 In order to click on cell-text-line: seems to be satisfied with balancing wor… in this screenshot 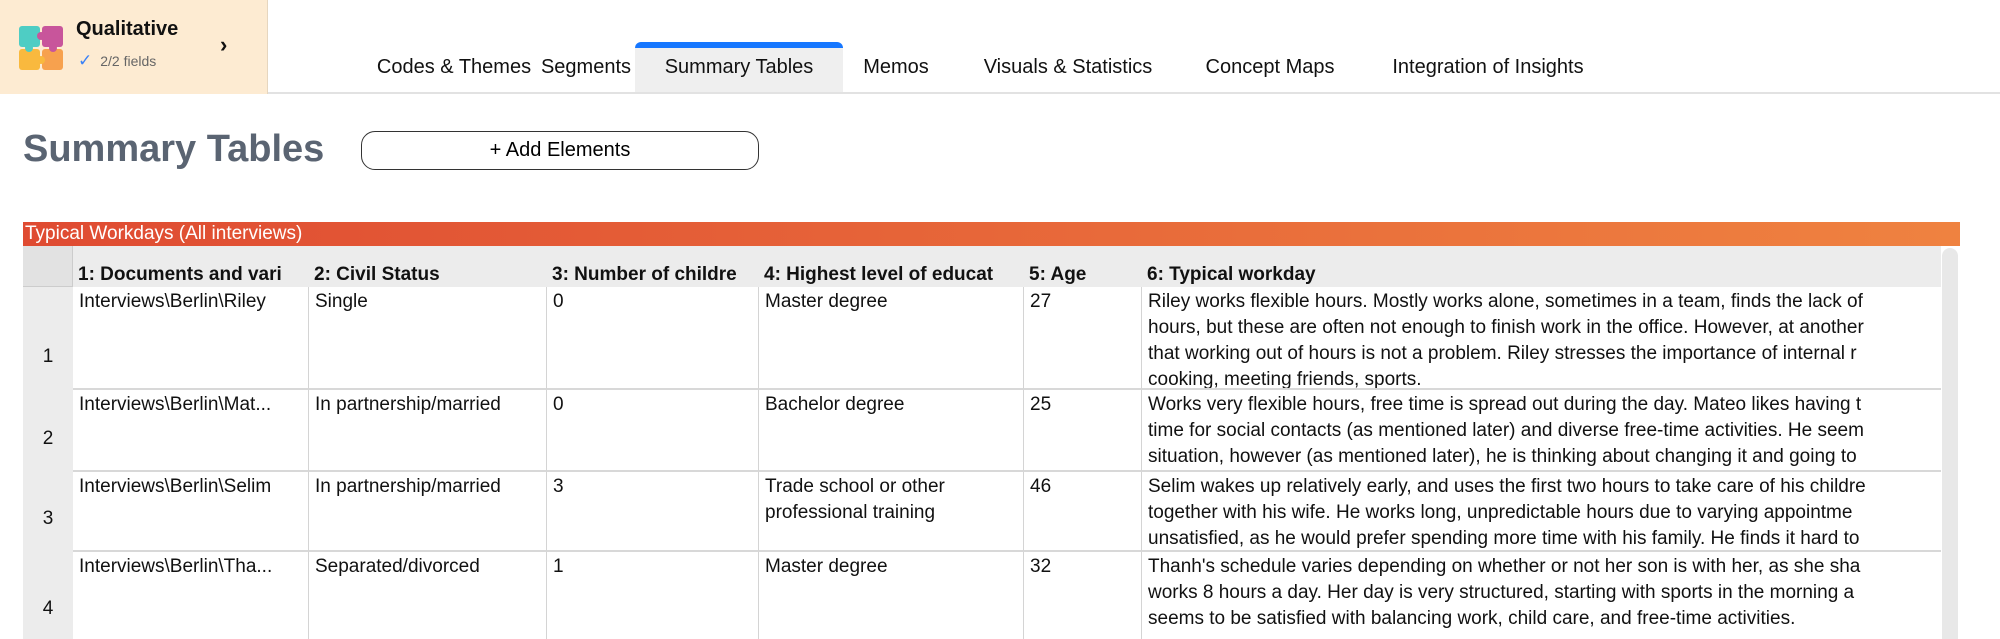, I will do `click(1472, 618)`.